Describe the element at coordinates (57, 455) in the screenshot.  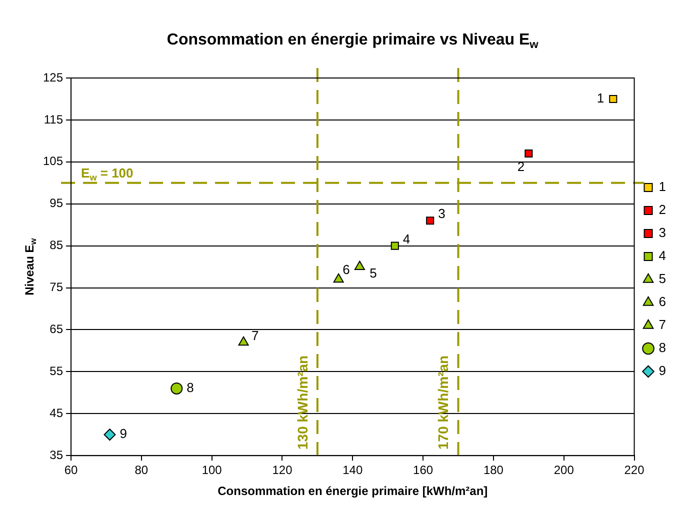
I see `y-tick-label: 35` at that location.